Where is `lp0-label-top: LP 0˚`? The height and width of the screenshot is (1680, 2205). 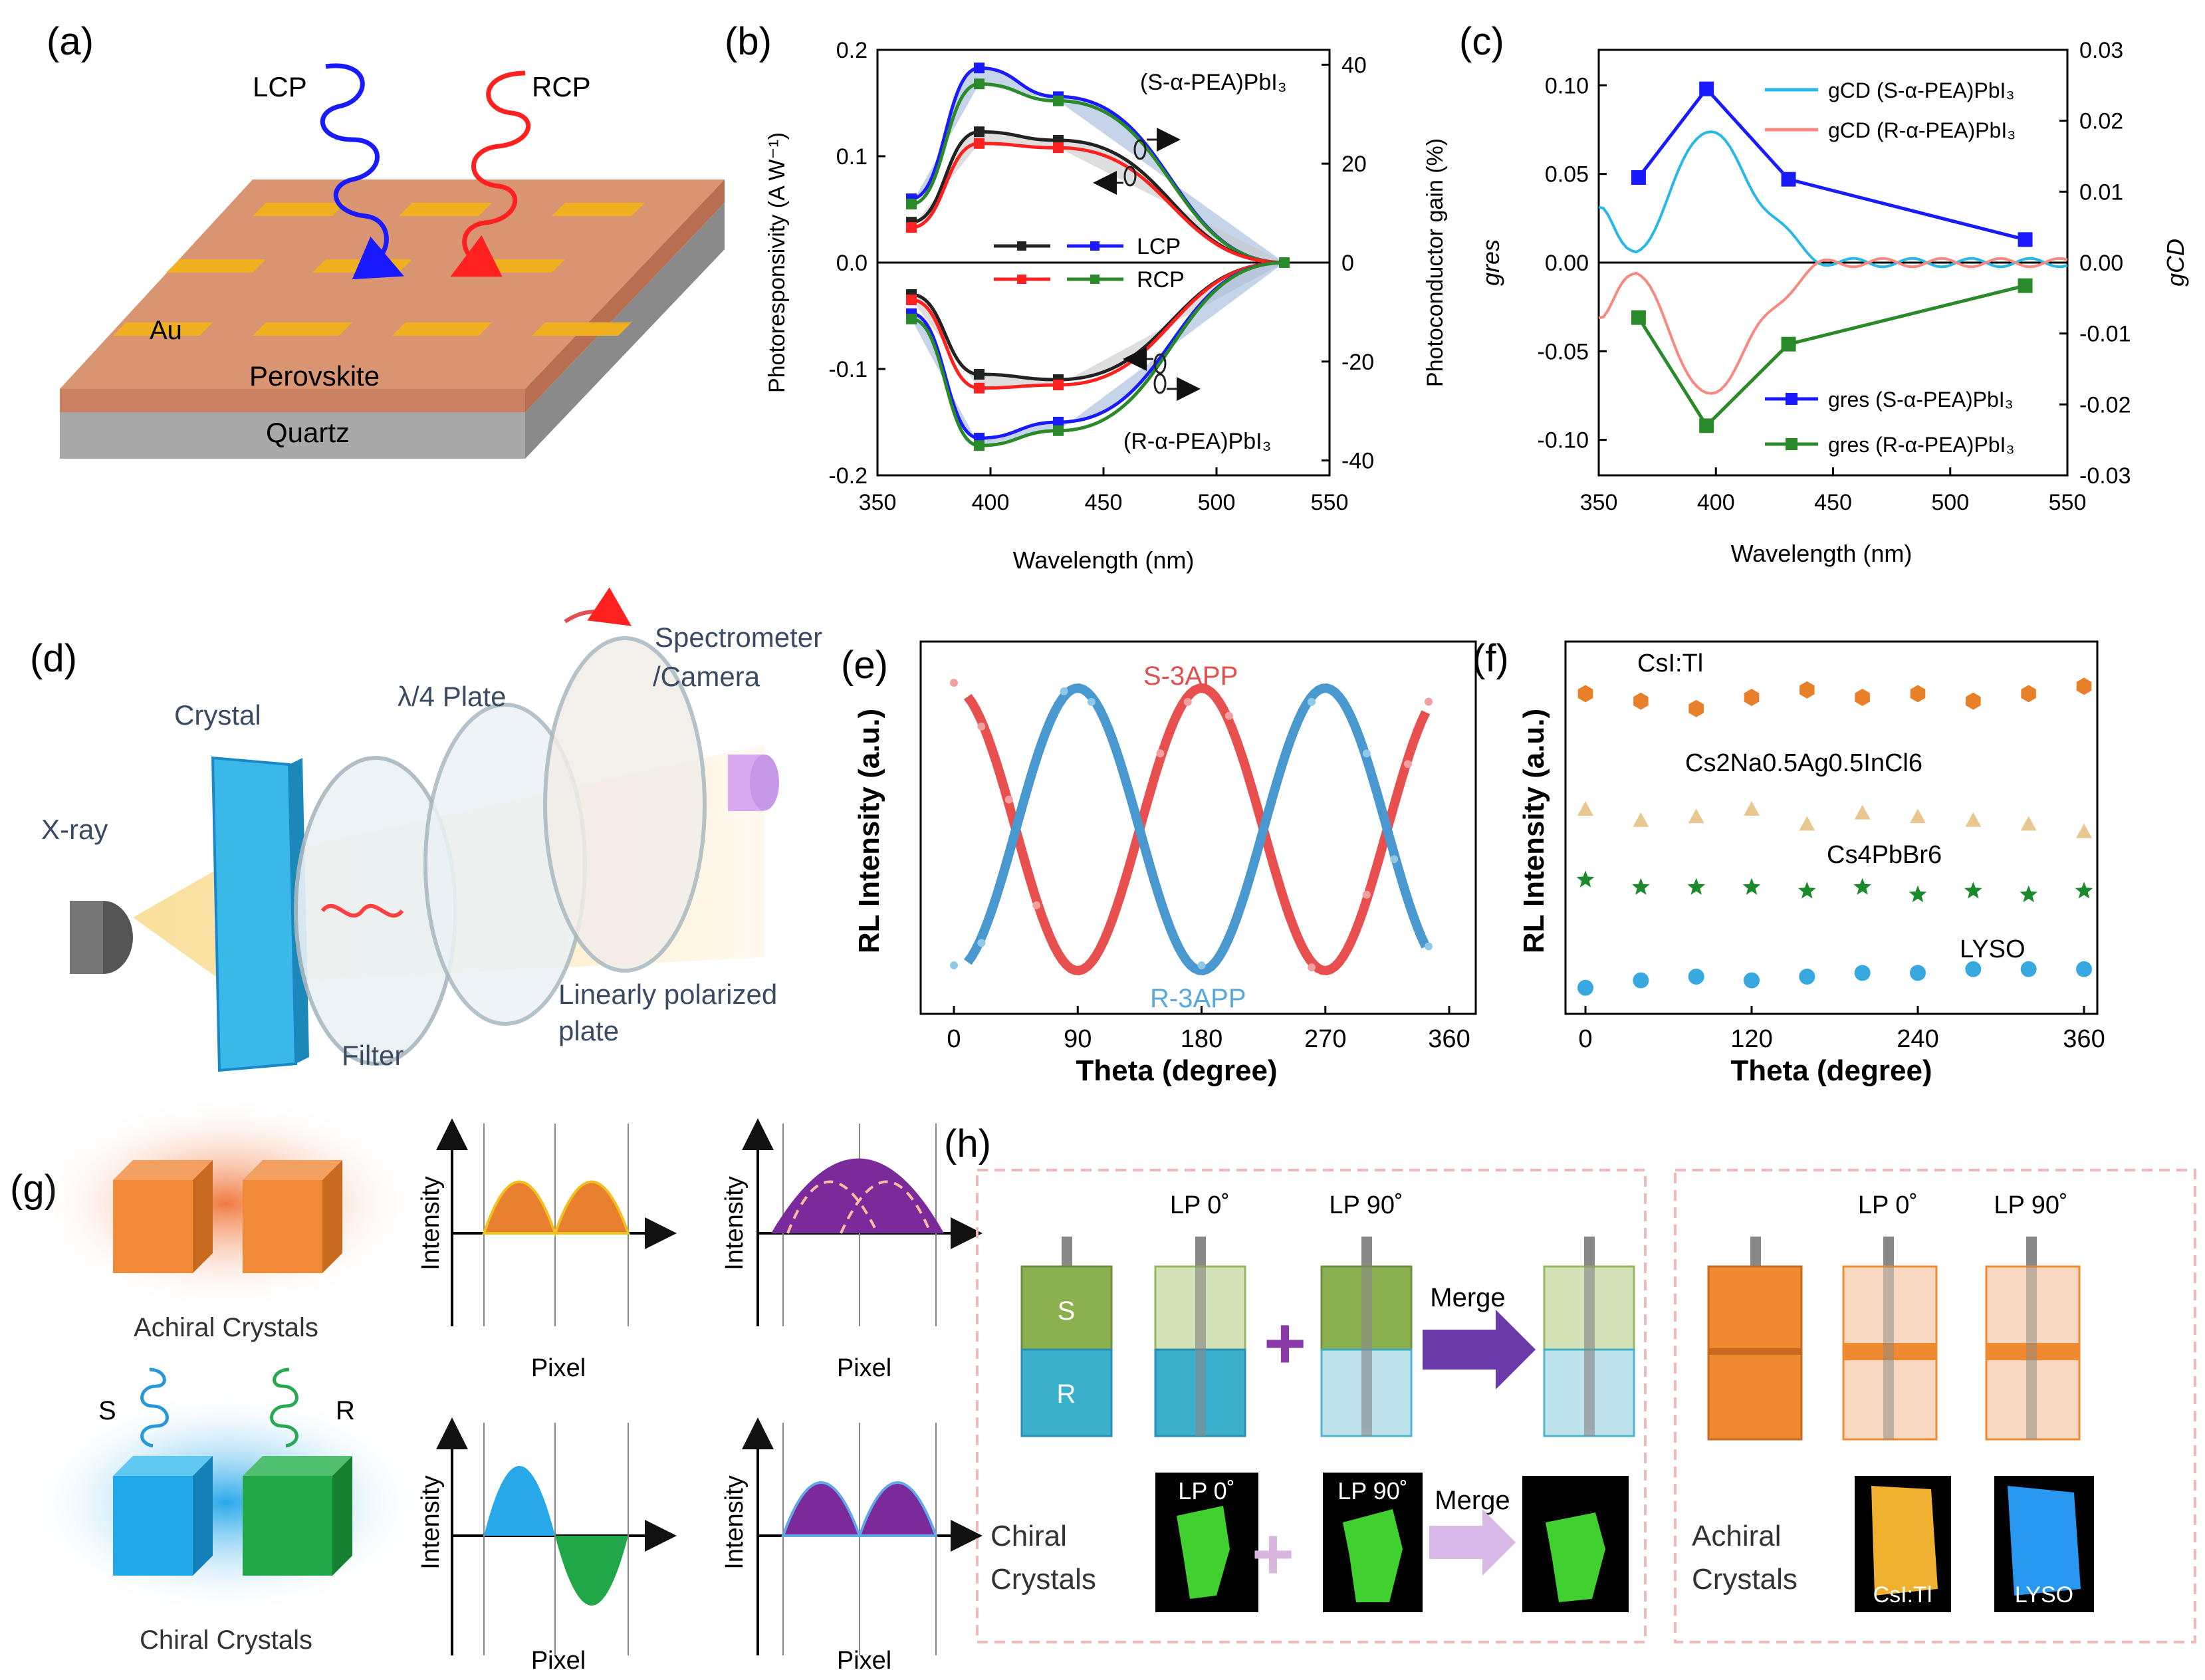 lp0-label-top: LP 0˚ is located at coordinates (1200, 1205).